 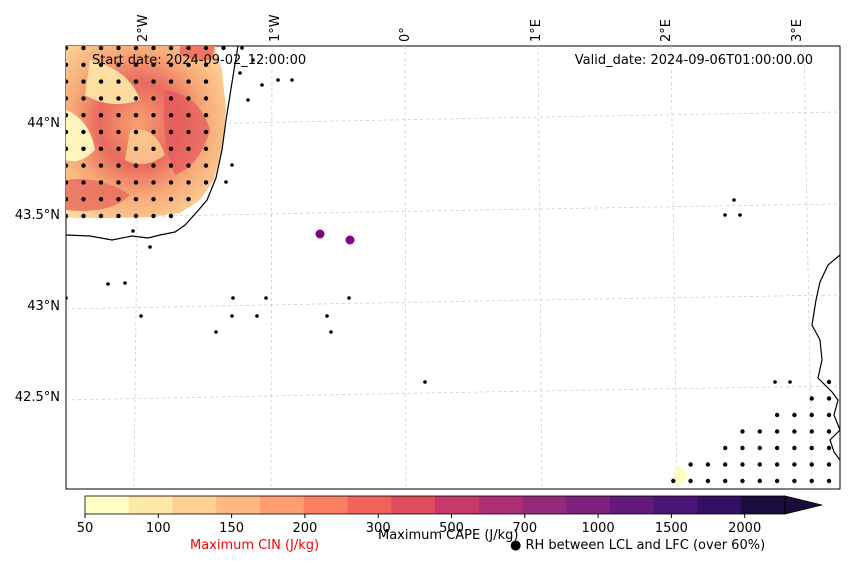 What do you see at coordinates (37, 215) in the screenshot?
I see `lat-label: 43.5°N` at bounding box center [37, 215].